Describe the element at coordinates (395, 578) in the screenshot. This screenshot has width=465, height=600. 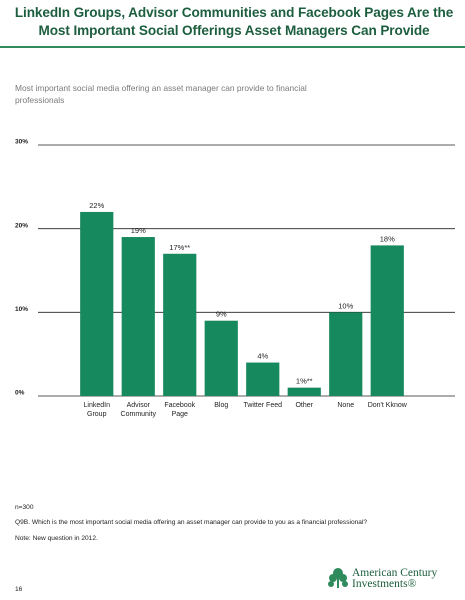
I see `logo-text: American Century Investments®` at that location.